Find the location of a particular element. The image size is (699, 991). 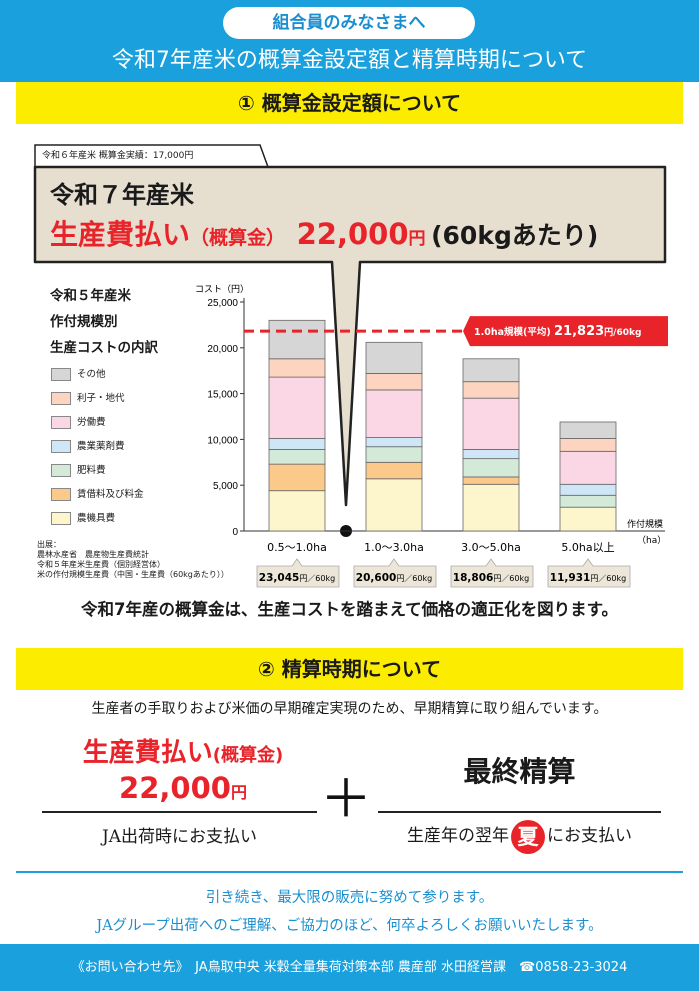

chart-heading-line3: 生産コストの内訳 is located at coordinates (104, 348).